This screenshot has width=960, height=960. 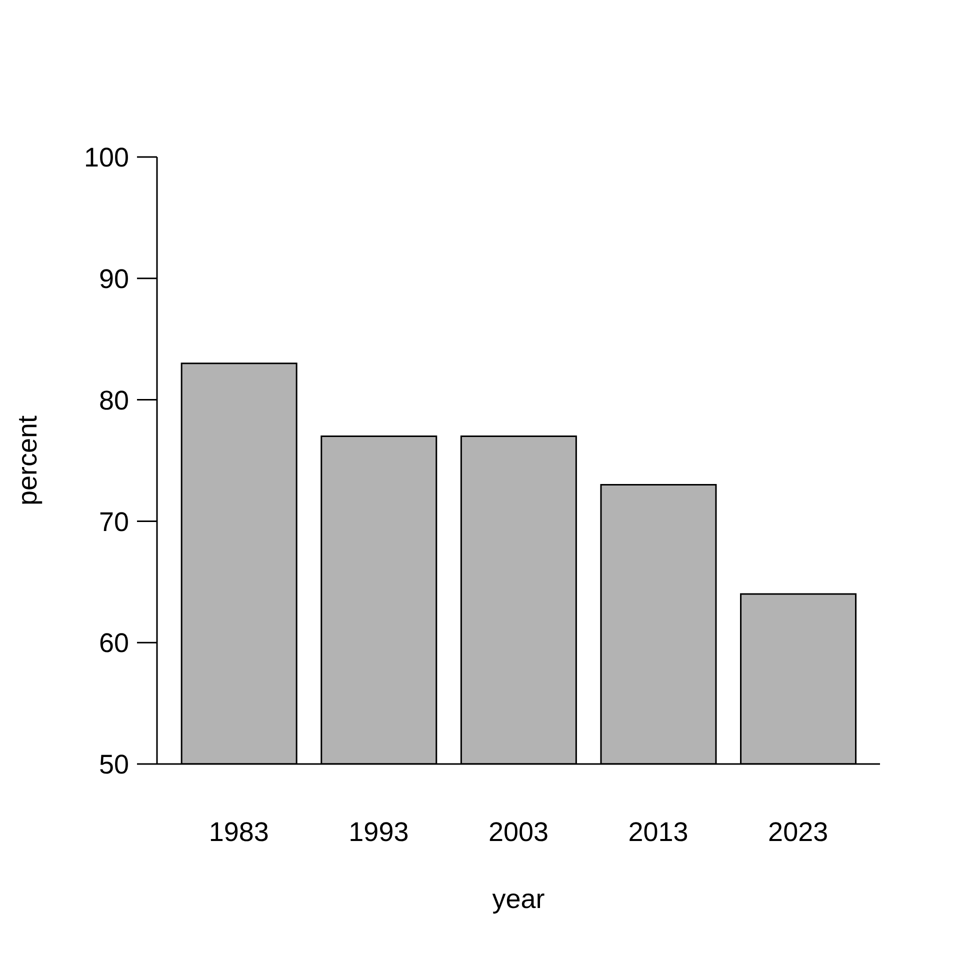 What do you see at coordinates (113, 521) in the screenshot?
I see `y-tick-label: 70` at bounding box center [113, 521].